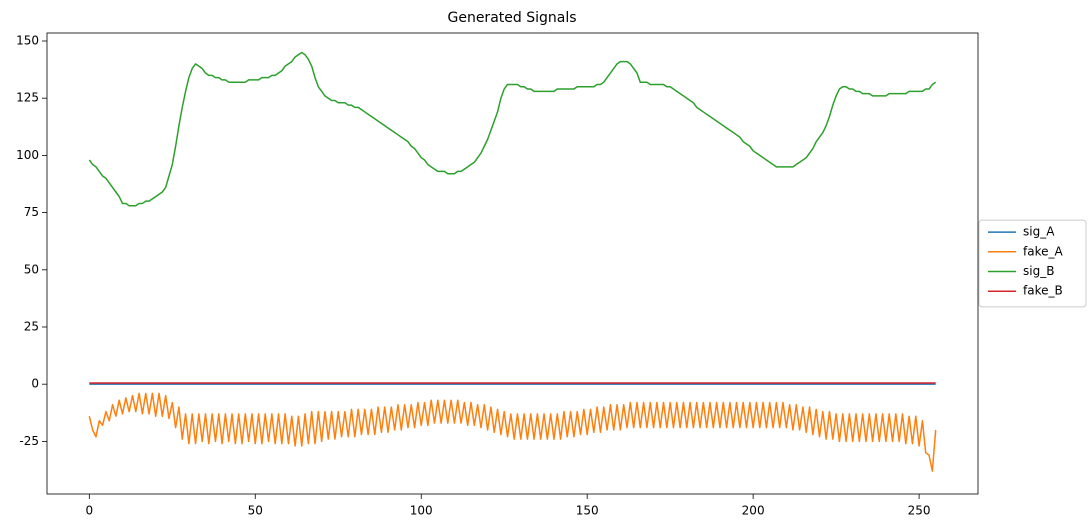 The height and width of the screenshot is (528, 1092). I want to click on y-tick-label: 50, so click(31, 269).